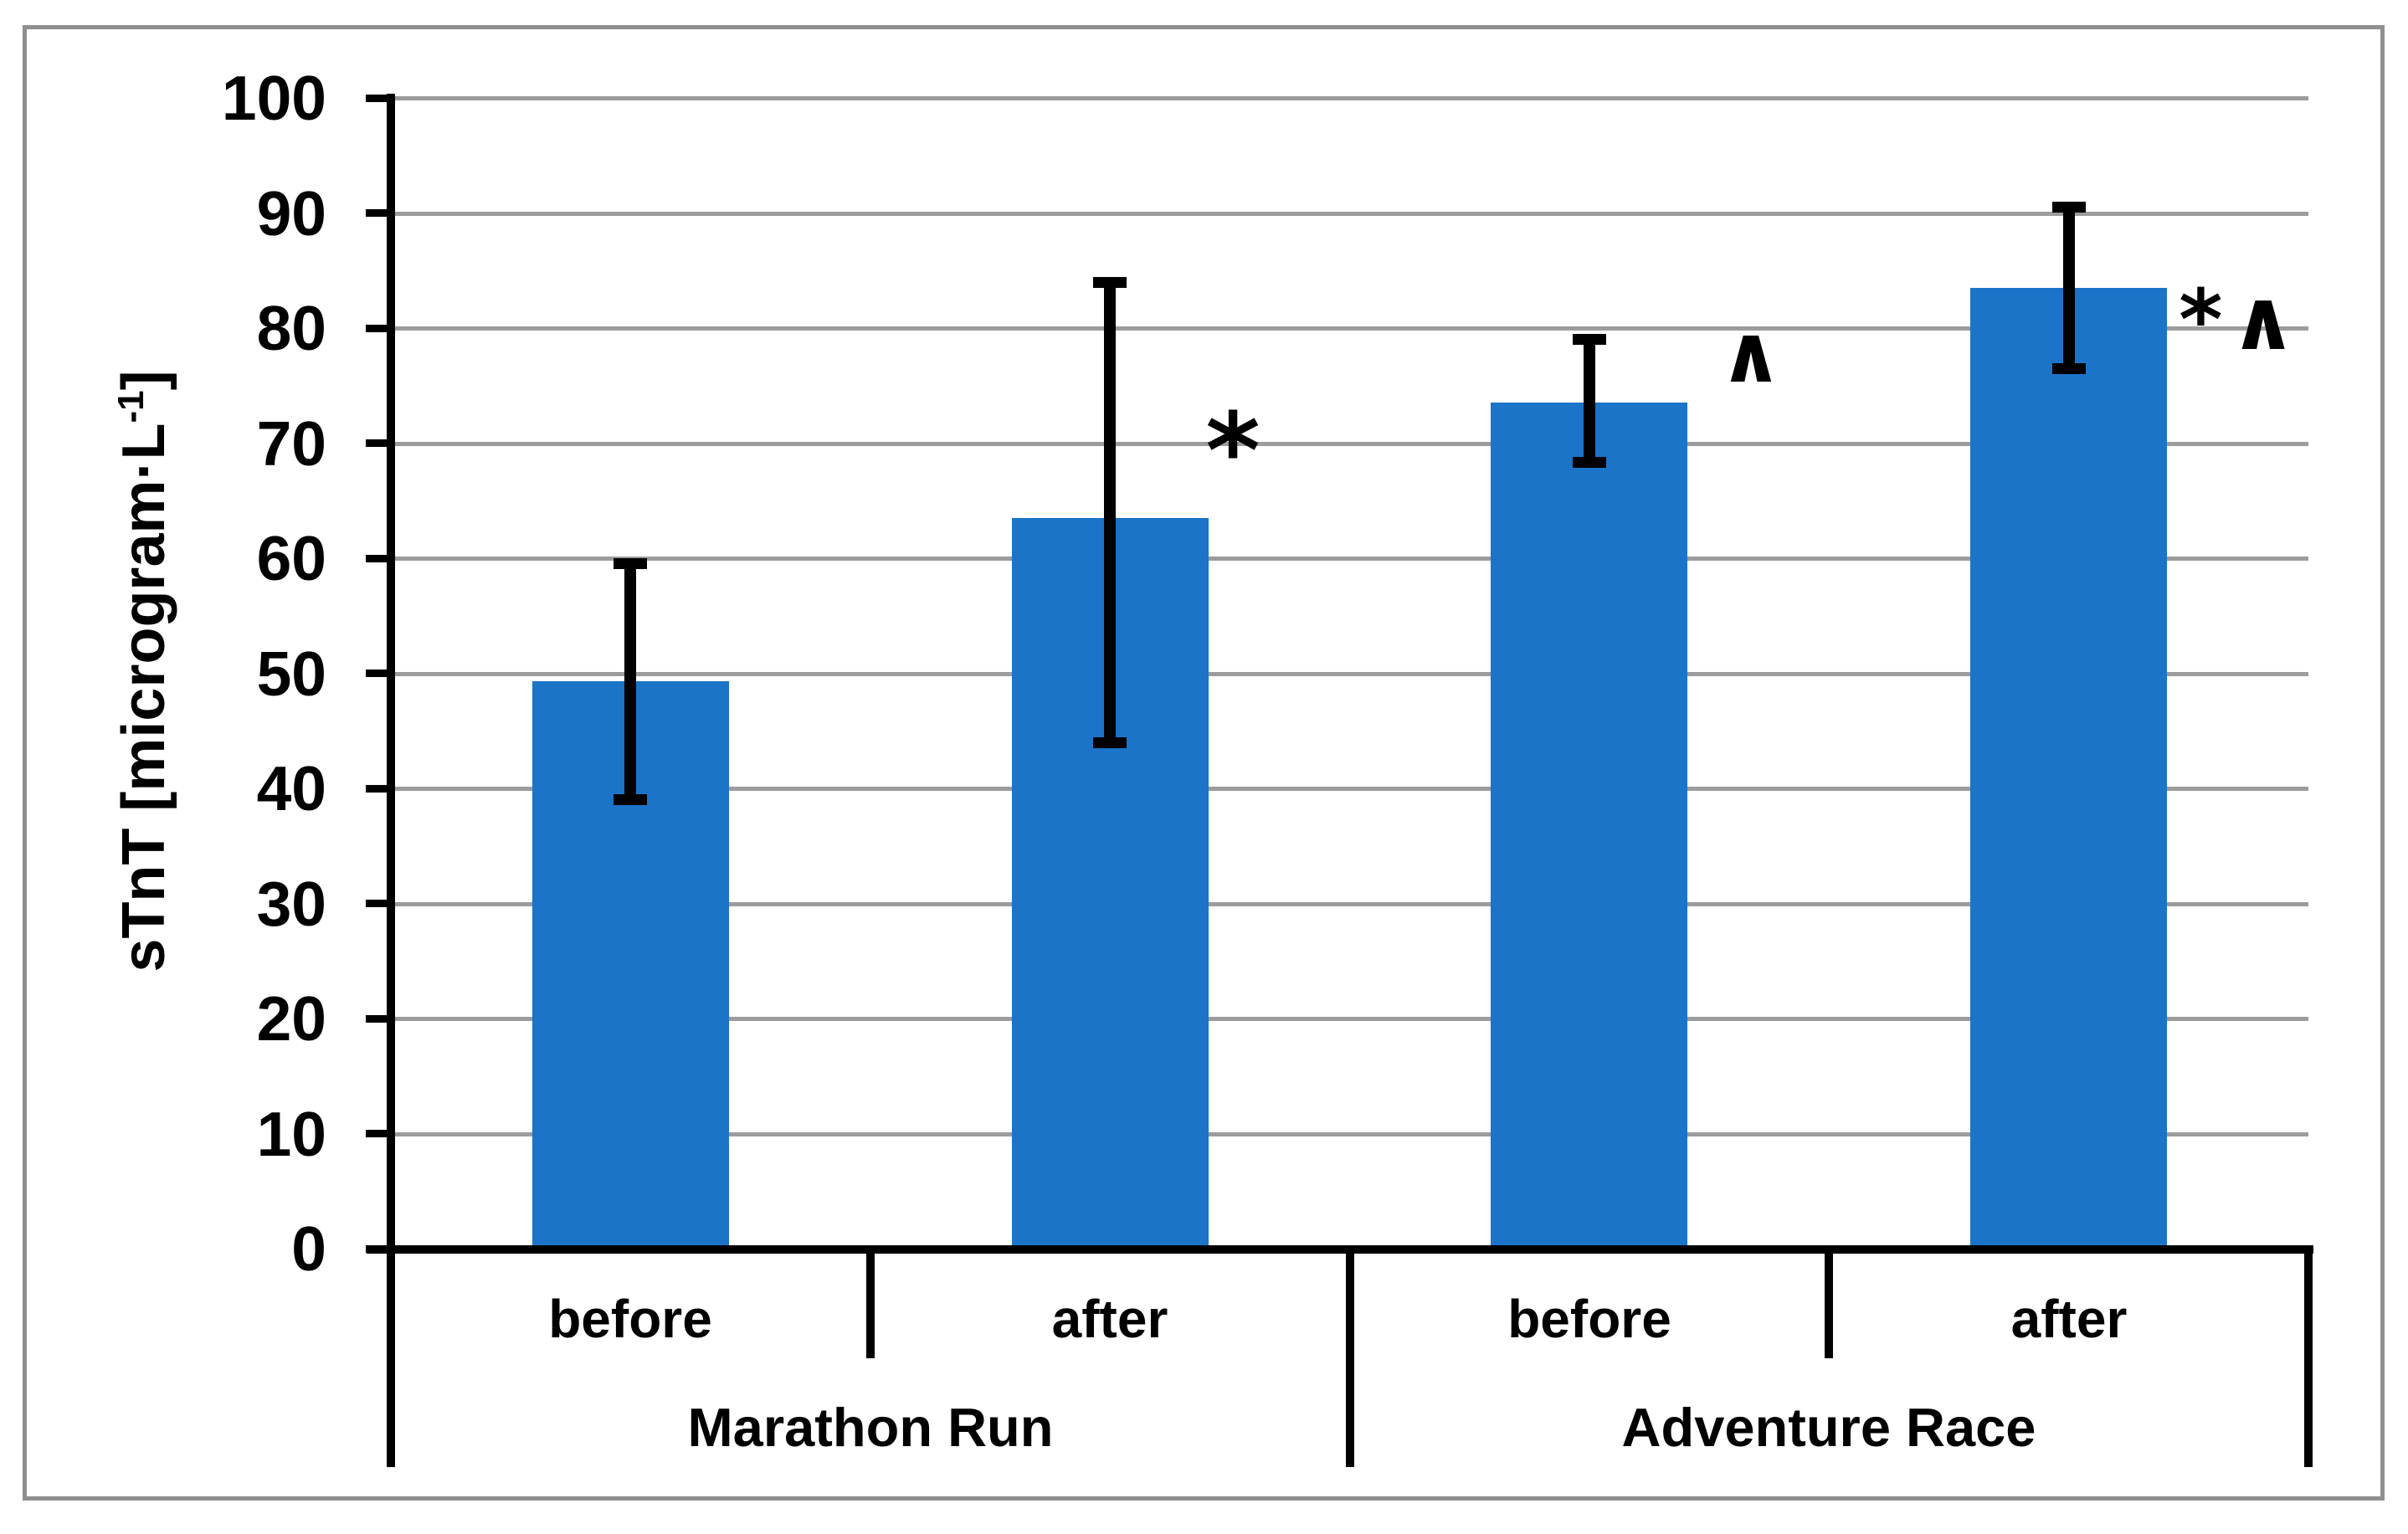 Image resolution: width=2408 pixels, height=1534 pixels. I want to click on y-tick-label-30: 30, so click(291, 904).